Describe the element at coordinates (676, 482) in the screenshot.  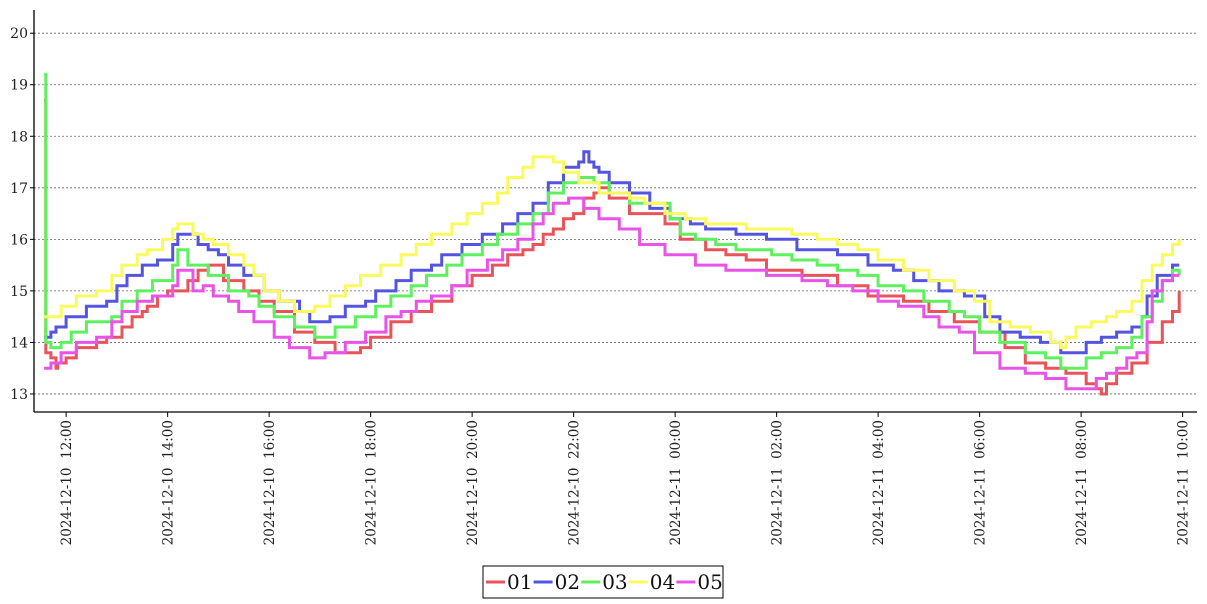
I see `x-tick-label: 2024-12-11 00:00` at that location.